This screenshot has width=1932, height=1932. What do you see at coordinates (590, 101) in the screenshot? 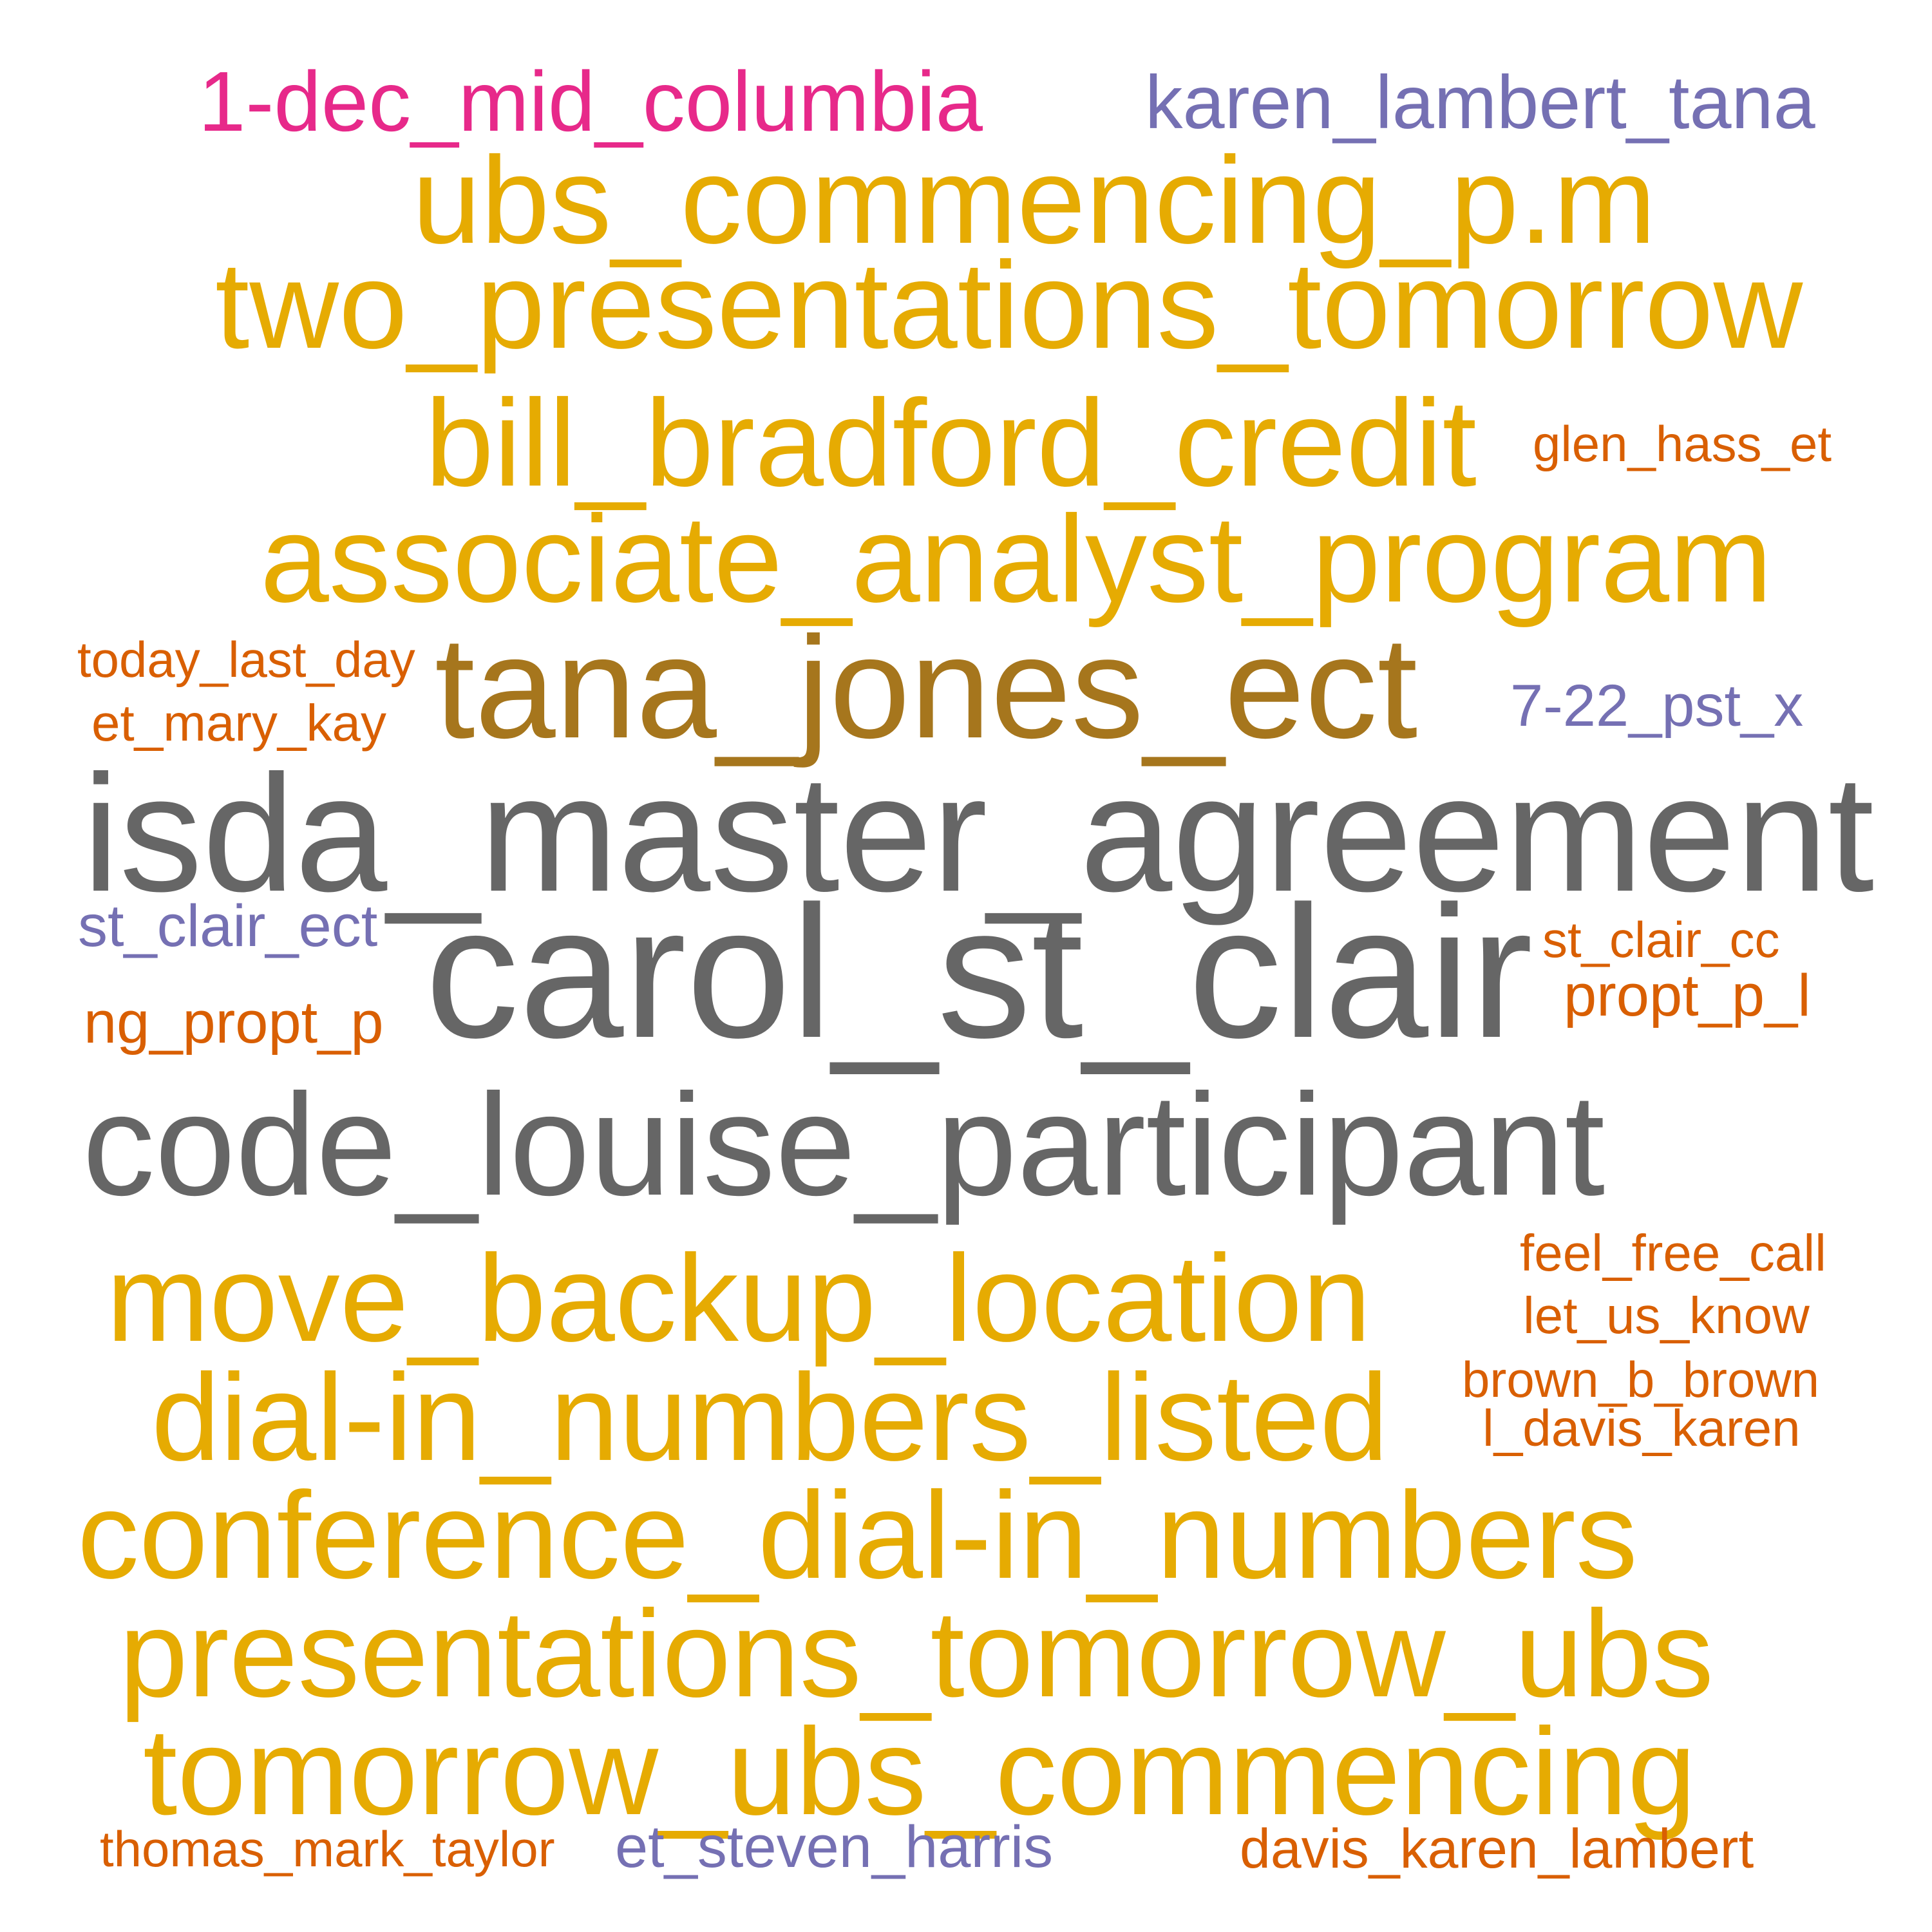
I see `word-1-dec-mid-columbia: 1-dec_mid_columbia` at bounding box center [590, 101].